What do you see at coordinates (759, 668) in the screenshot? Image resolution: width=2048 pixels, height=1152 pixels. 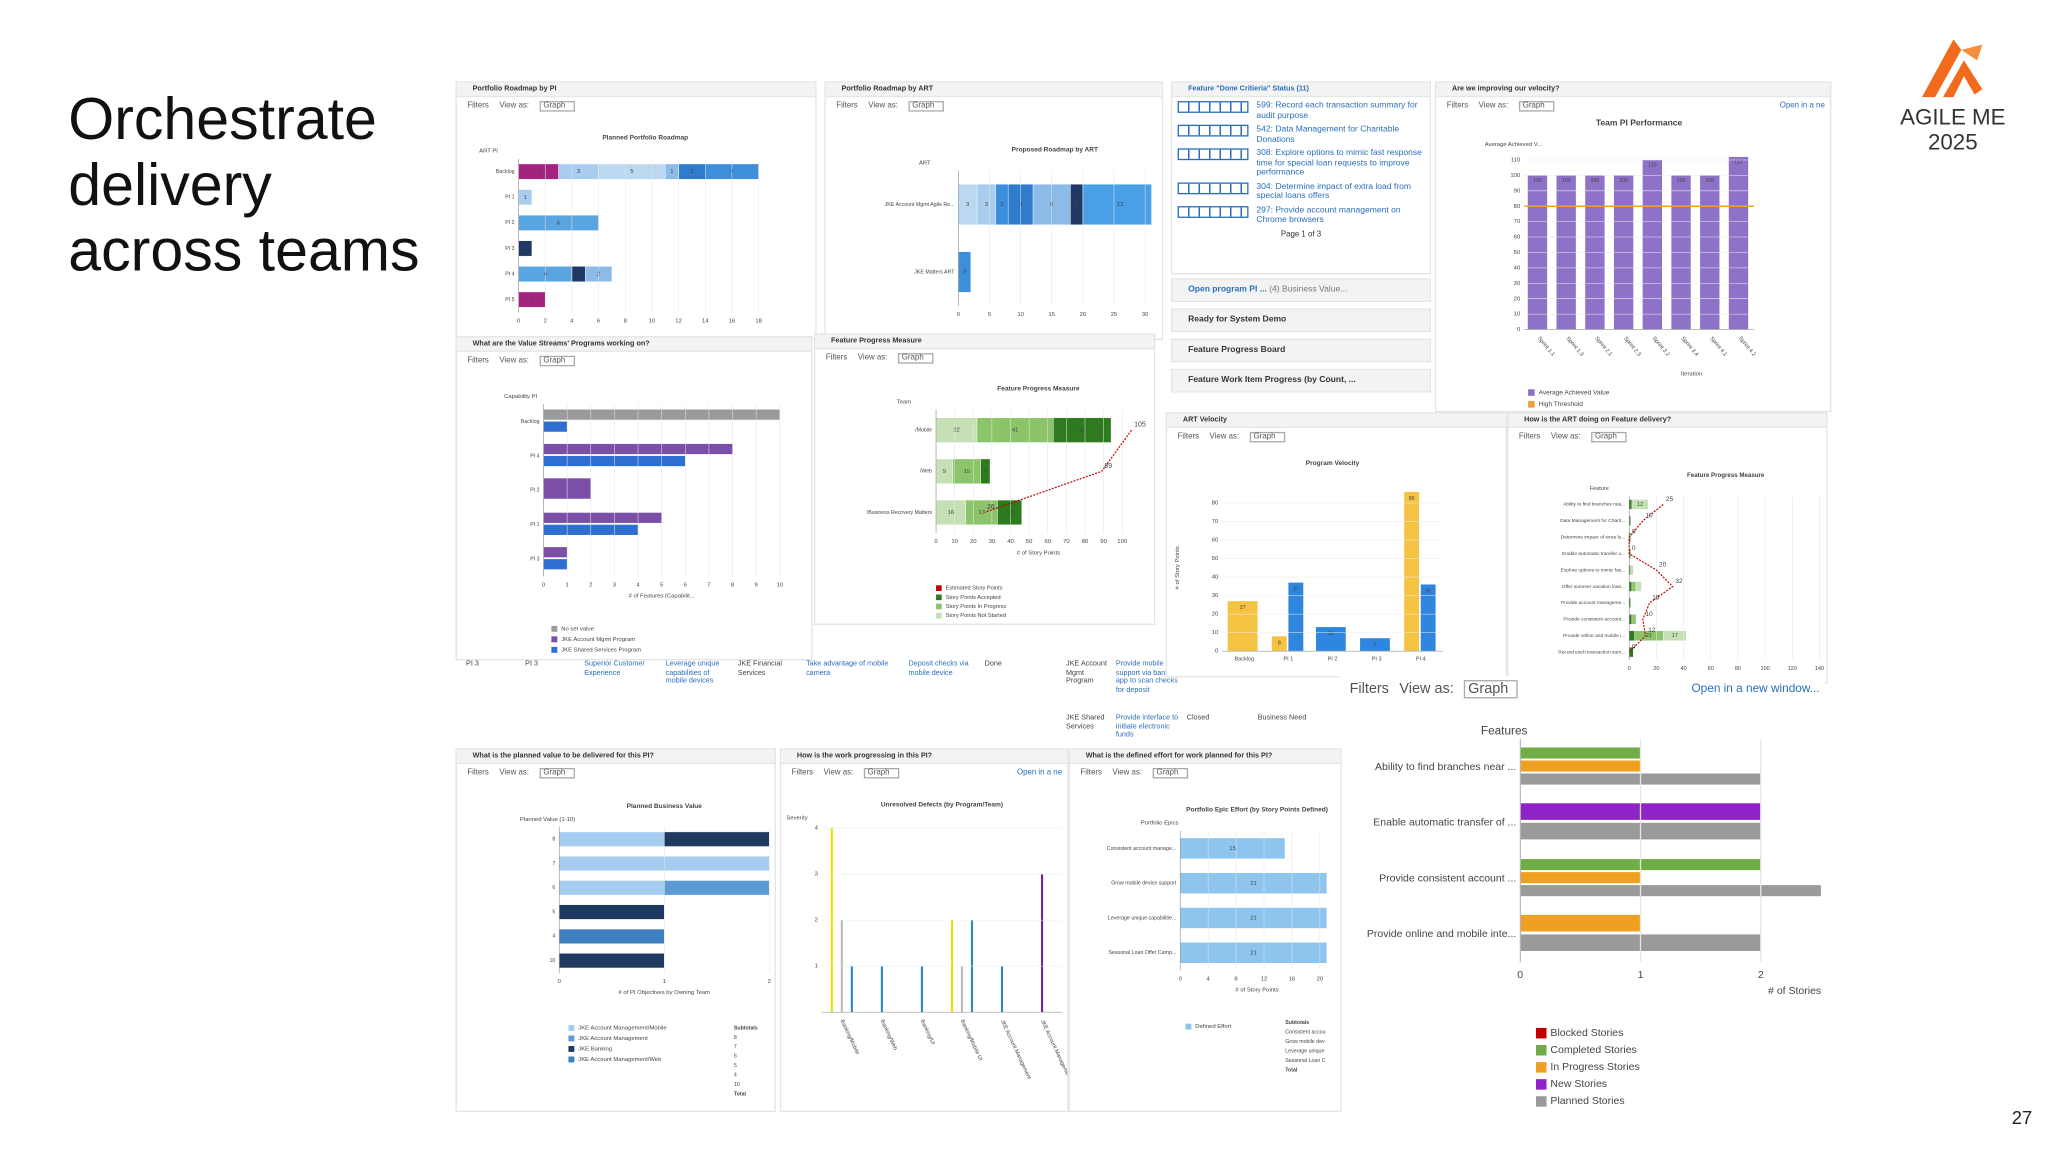 I see `cell: JKE Financial Services` at bounding box center [759, 668].